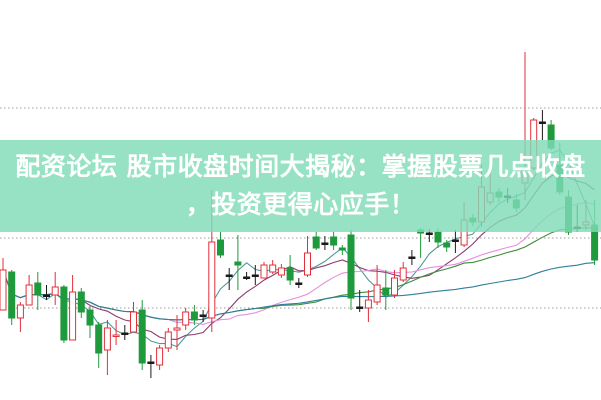 This screenshot has height=400, width=601. What do you see at coordinates (300, 166) in the screenshot?
I see `banner-title-line-1: 配资论坛 股市收盘时间大揭秘：掌握股票几点收盘` at bounding box center [300, 166].